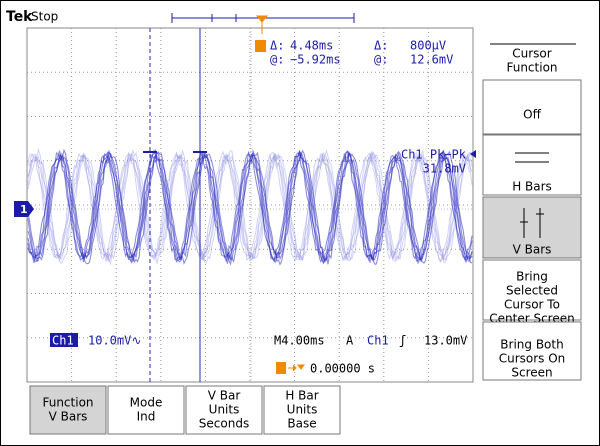 The image size is (600, 446). I want to click on channel-marker: 1, so click(24, 209).